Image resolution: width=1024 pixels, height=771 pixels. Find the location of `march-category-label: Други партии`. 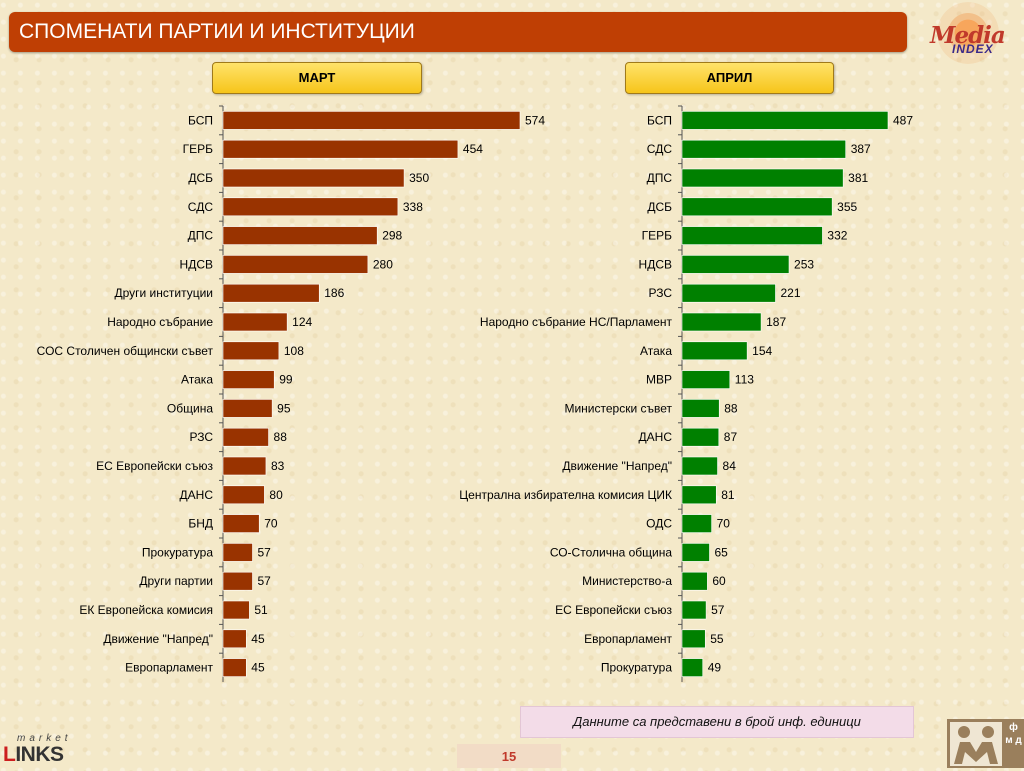

march-category-label: Други партии is located at coordinates (176, 581).